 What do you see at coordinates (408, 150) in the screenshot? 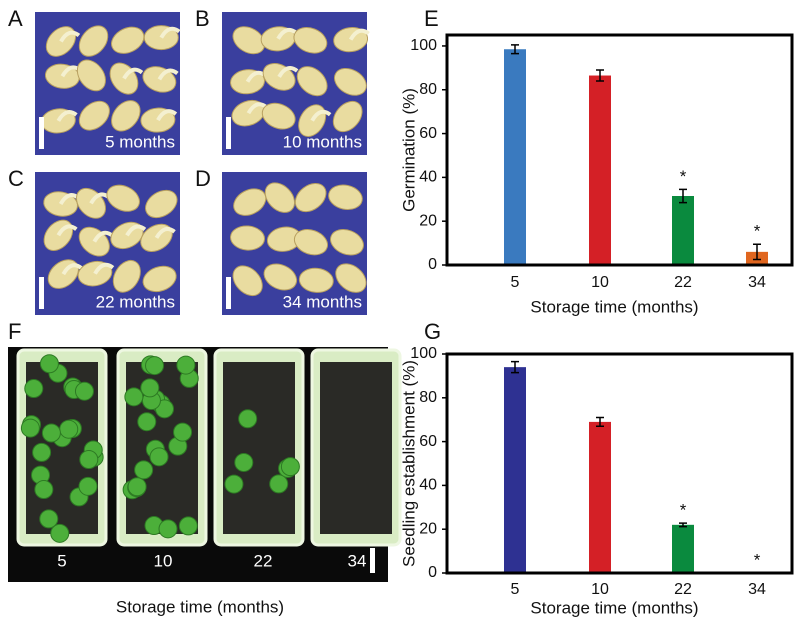
I see `y-axis-label: Germination (%)` at bounding box center [408, 150].